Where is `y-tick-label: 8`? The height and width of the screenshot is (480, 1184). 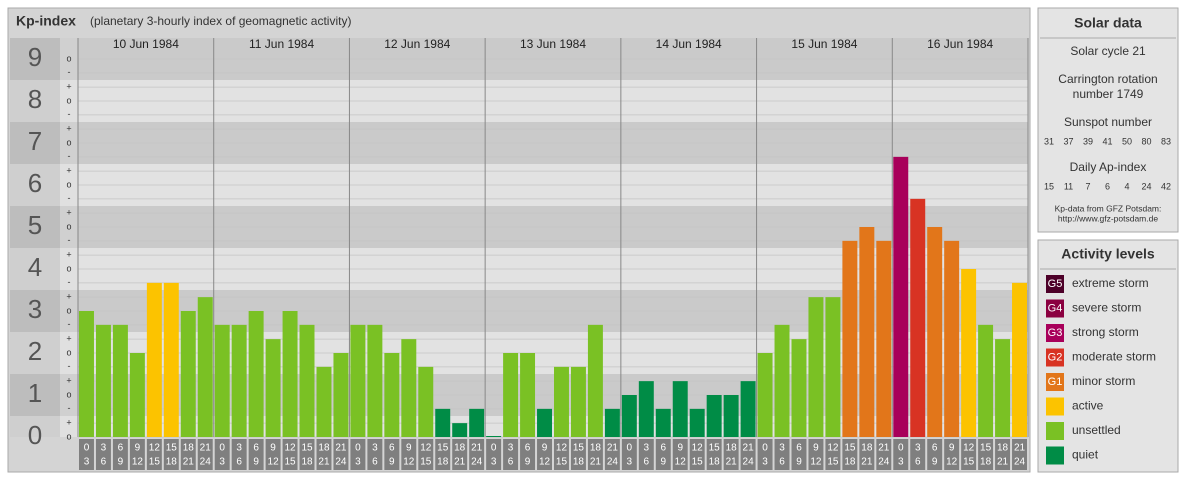 y-tick-label: 8 is located at coordinates (35, 99).